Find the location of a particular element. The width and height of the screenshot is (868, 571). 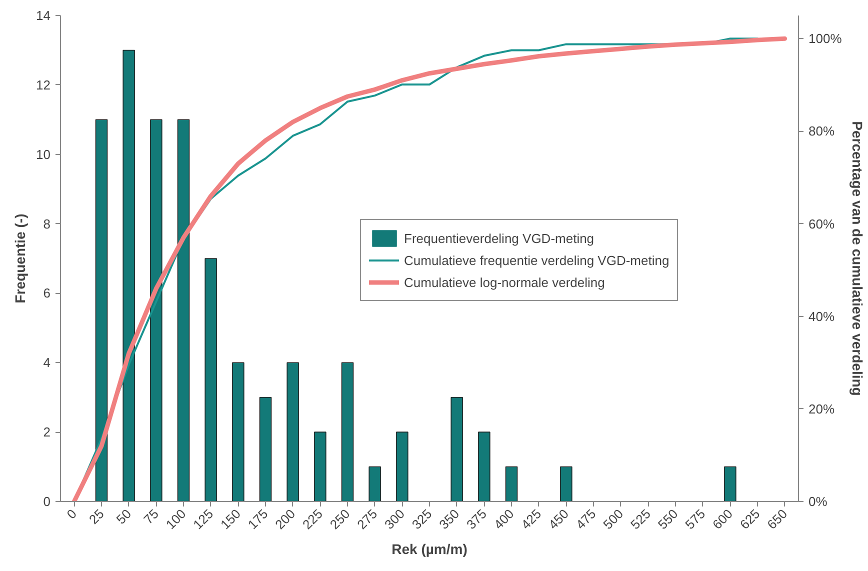

y-axis-title: Frequentie (-) is located at coordinates (20, 259).